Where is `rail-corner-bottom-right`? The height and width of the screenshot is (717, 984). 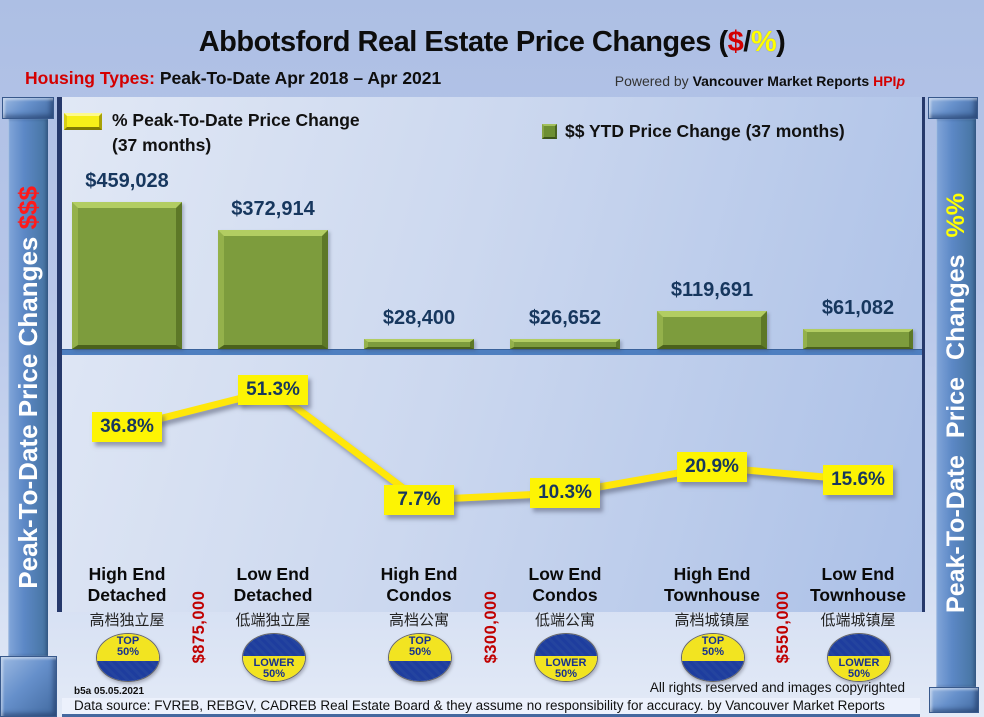 rail-corner-bottom-right is located at coordinates (954, 700).